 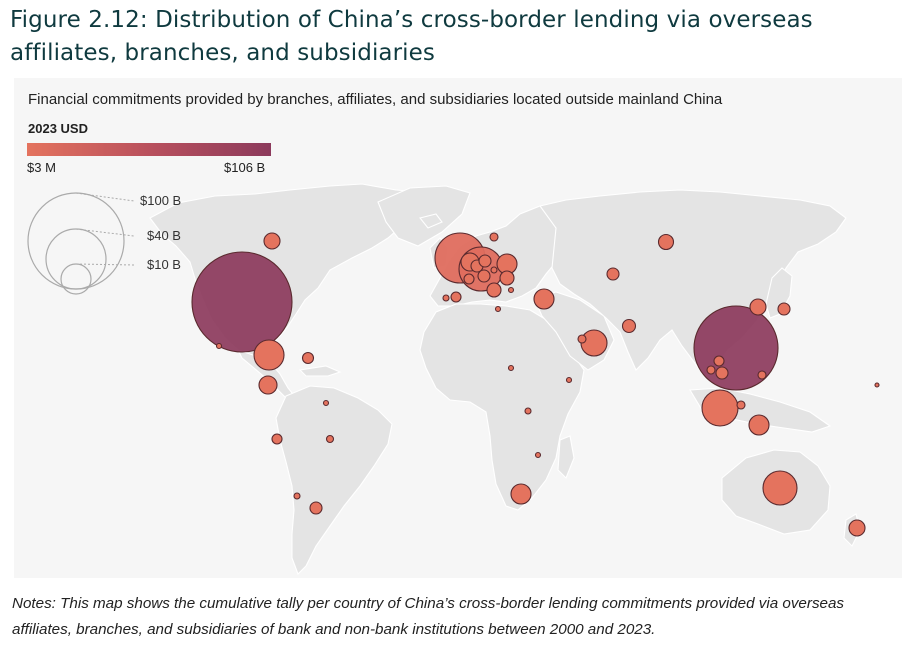 I want to click on legend-title: 2023 USD, so click(x=58, y=128).